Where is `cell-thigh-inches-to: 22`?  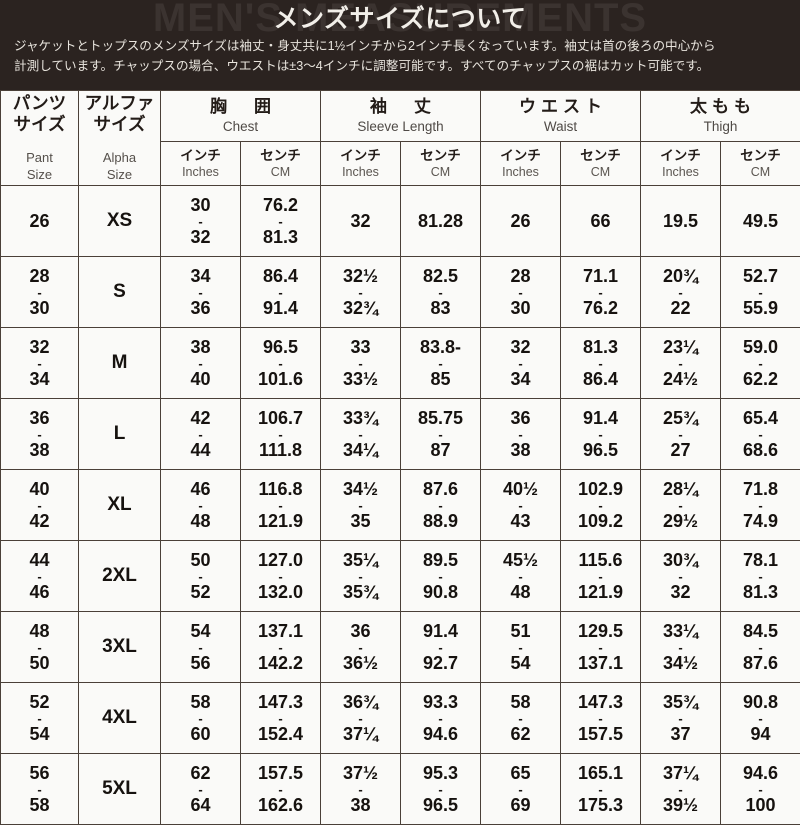 cell-thigh-inches-to: 22 is located at coordinates (681, 308).